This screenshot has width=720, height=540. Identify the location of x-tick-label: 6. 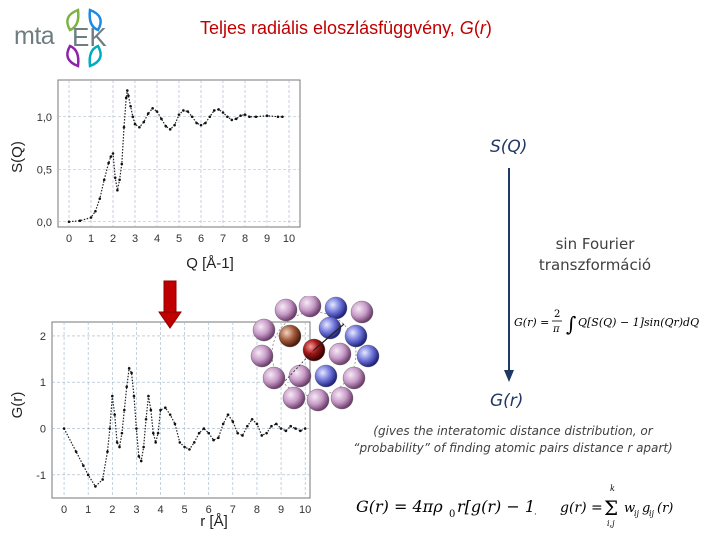
(201, 239).